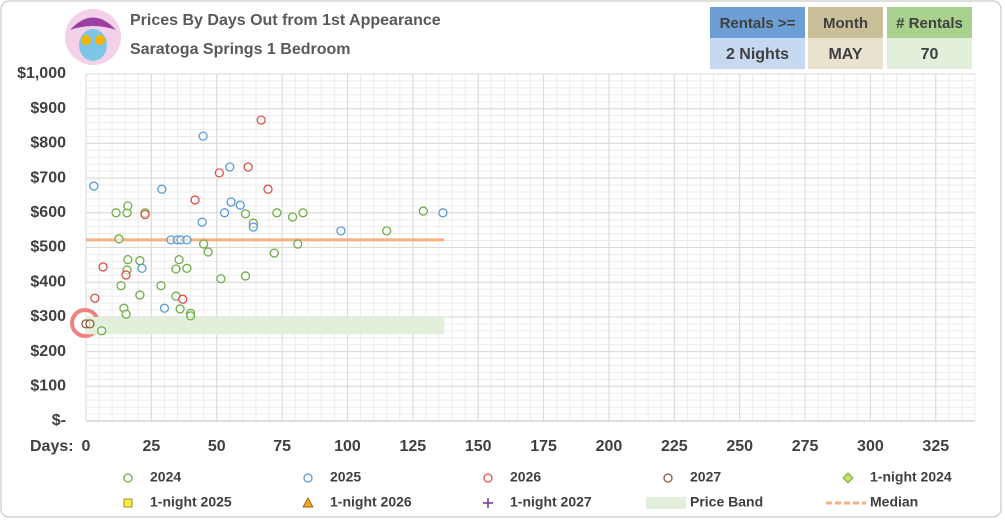 This screenshot has width=1005, height=526. Describe the element at coordinates (48, 212) in the screenshot. I see `y-tick-label: $600` at that location.